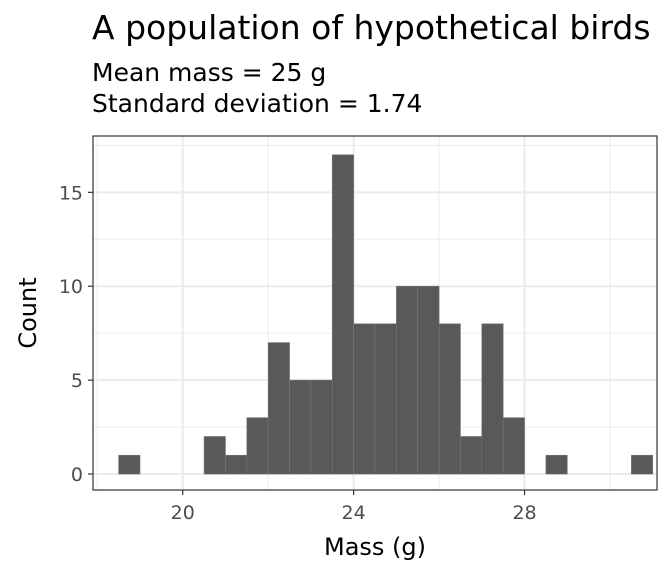  Describe the element at coordinates (28, 312) in the screenshot. I see `y-axis-title: Count` at that location.